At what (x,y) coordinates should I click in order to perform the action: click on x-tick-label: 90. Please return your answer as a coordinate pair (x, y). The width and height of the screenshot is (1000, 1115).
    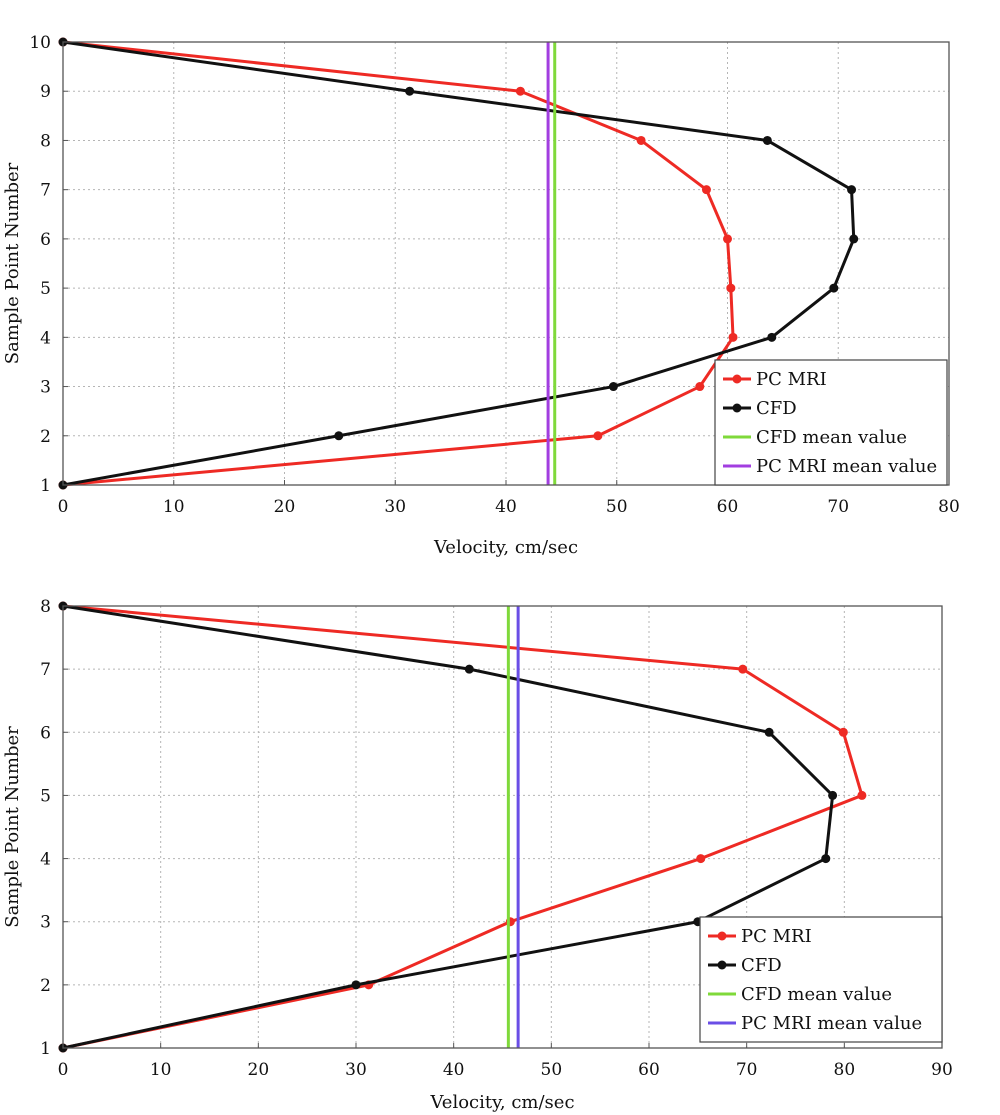
    Looking at the image, I should click on (942, 1070).